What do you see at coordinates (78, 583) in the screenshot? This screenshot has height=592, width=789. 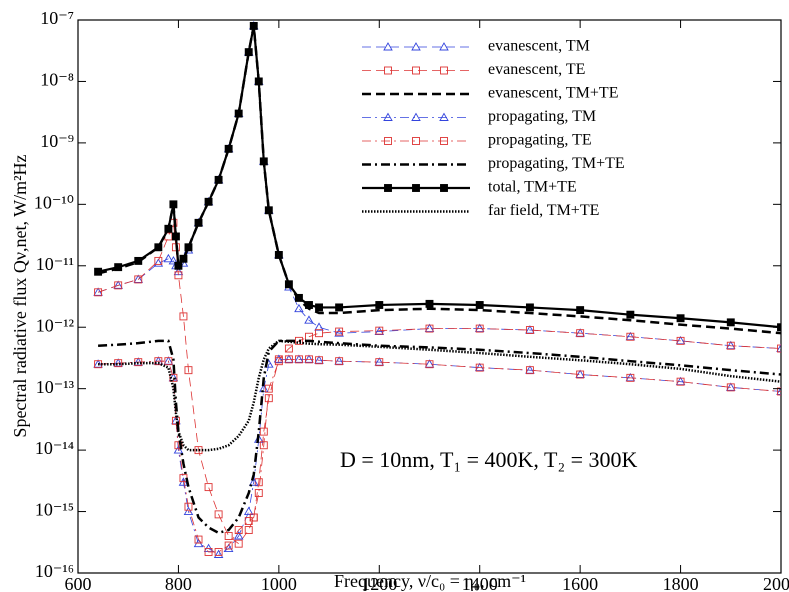 I see `x-tick-label: 600` at bounding box center [78, 583].